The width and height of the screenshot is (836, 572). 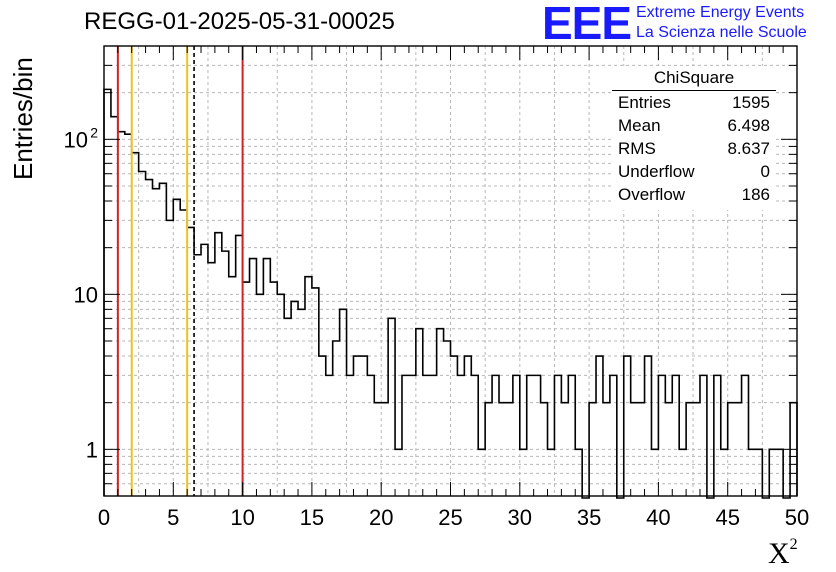 I want to click on x-tick-label: 15, so click(x=312, y=517).